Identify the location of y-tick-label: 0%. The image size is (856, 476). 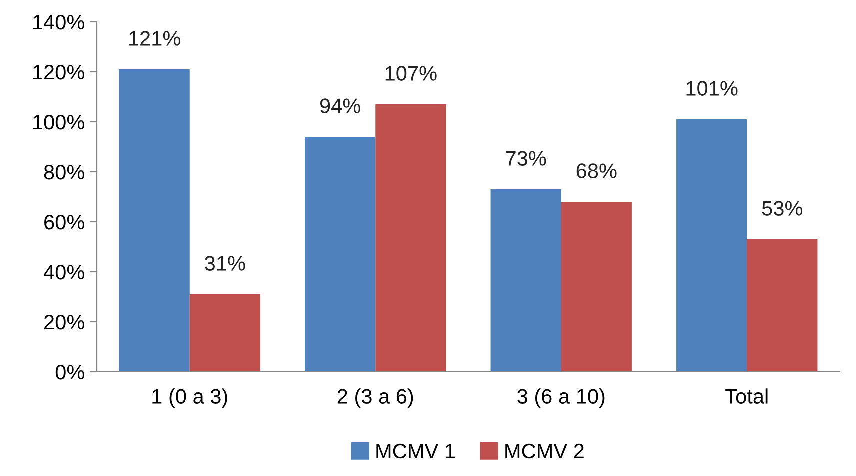
(70, 372).